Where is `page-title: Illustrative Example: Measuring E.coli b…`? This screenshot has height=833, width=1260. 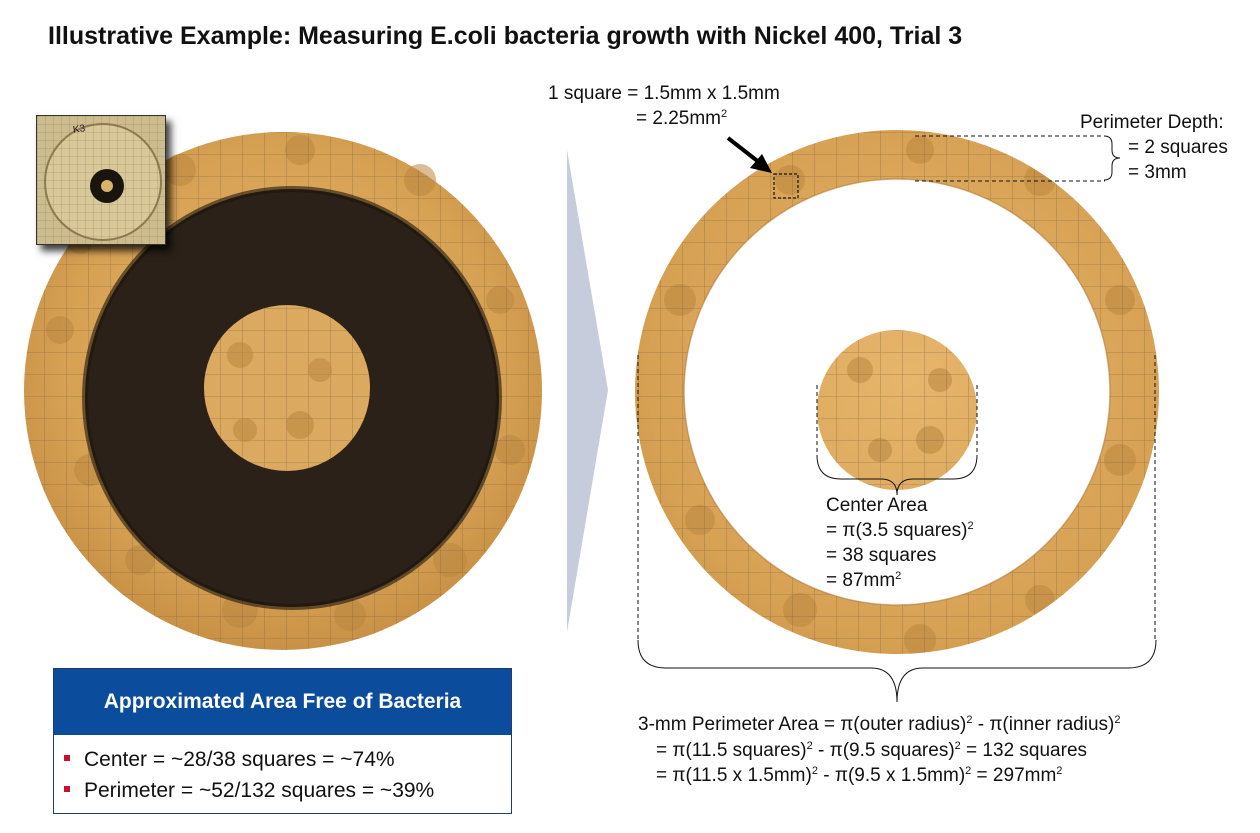 page-title: Illustrative Example: Measuring E.coli b… is located at coordinates (505, 36).